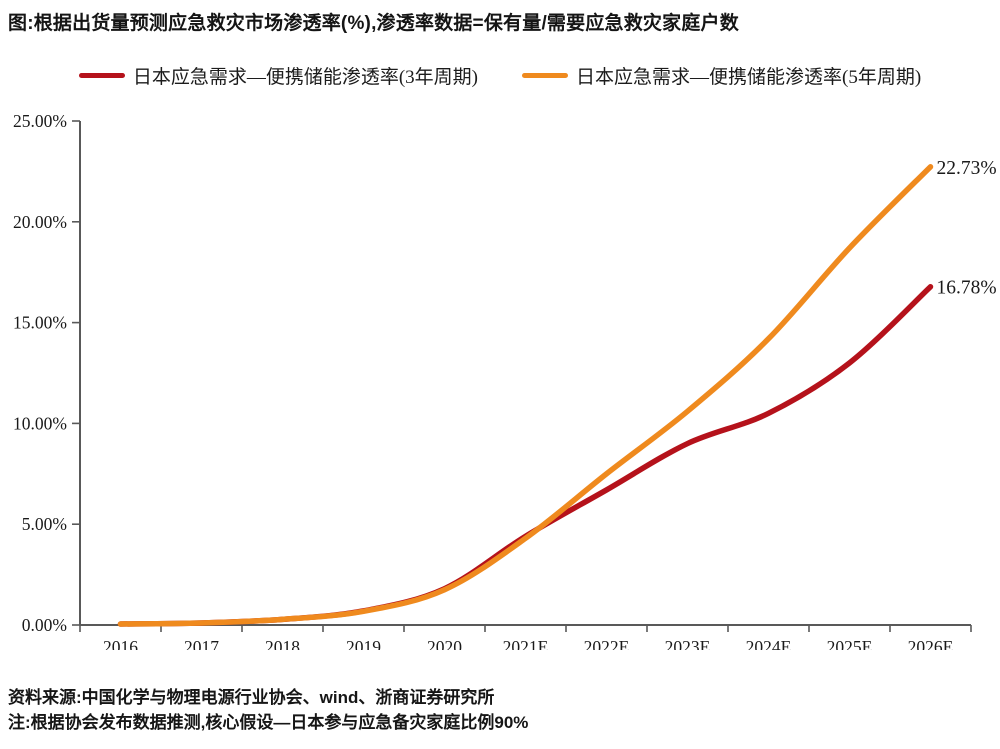 The width and height of the screenshot is (1000, 749). Describe the element at coordinates (40, 323) in the screenshot. I see `y-tick-label: 15.00%` at that location.